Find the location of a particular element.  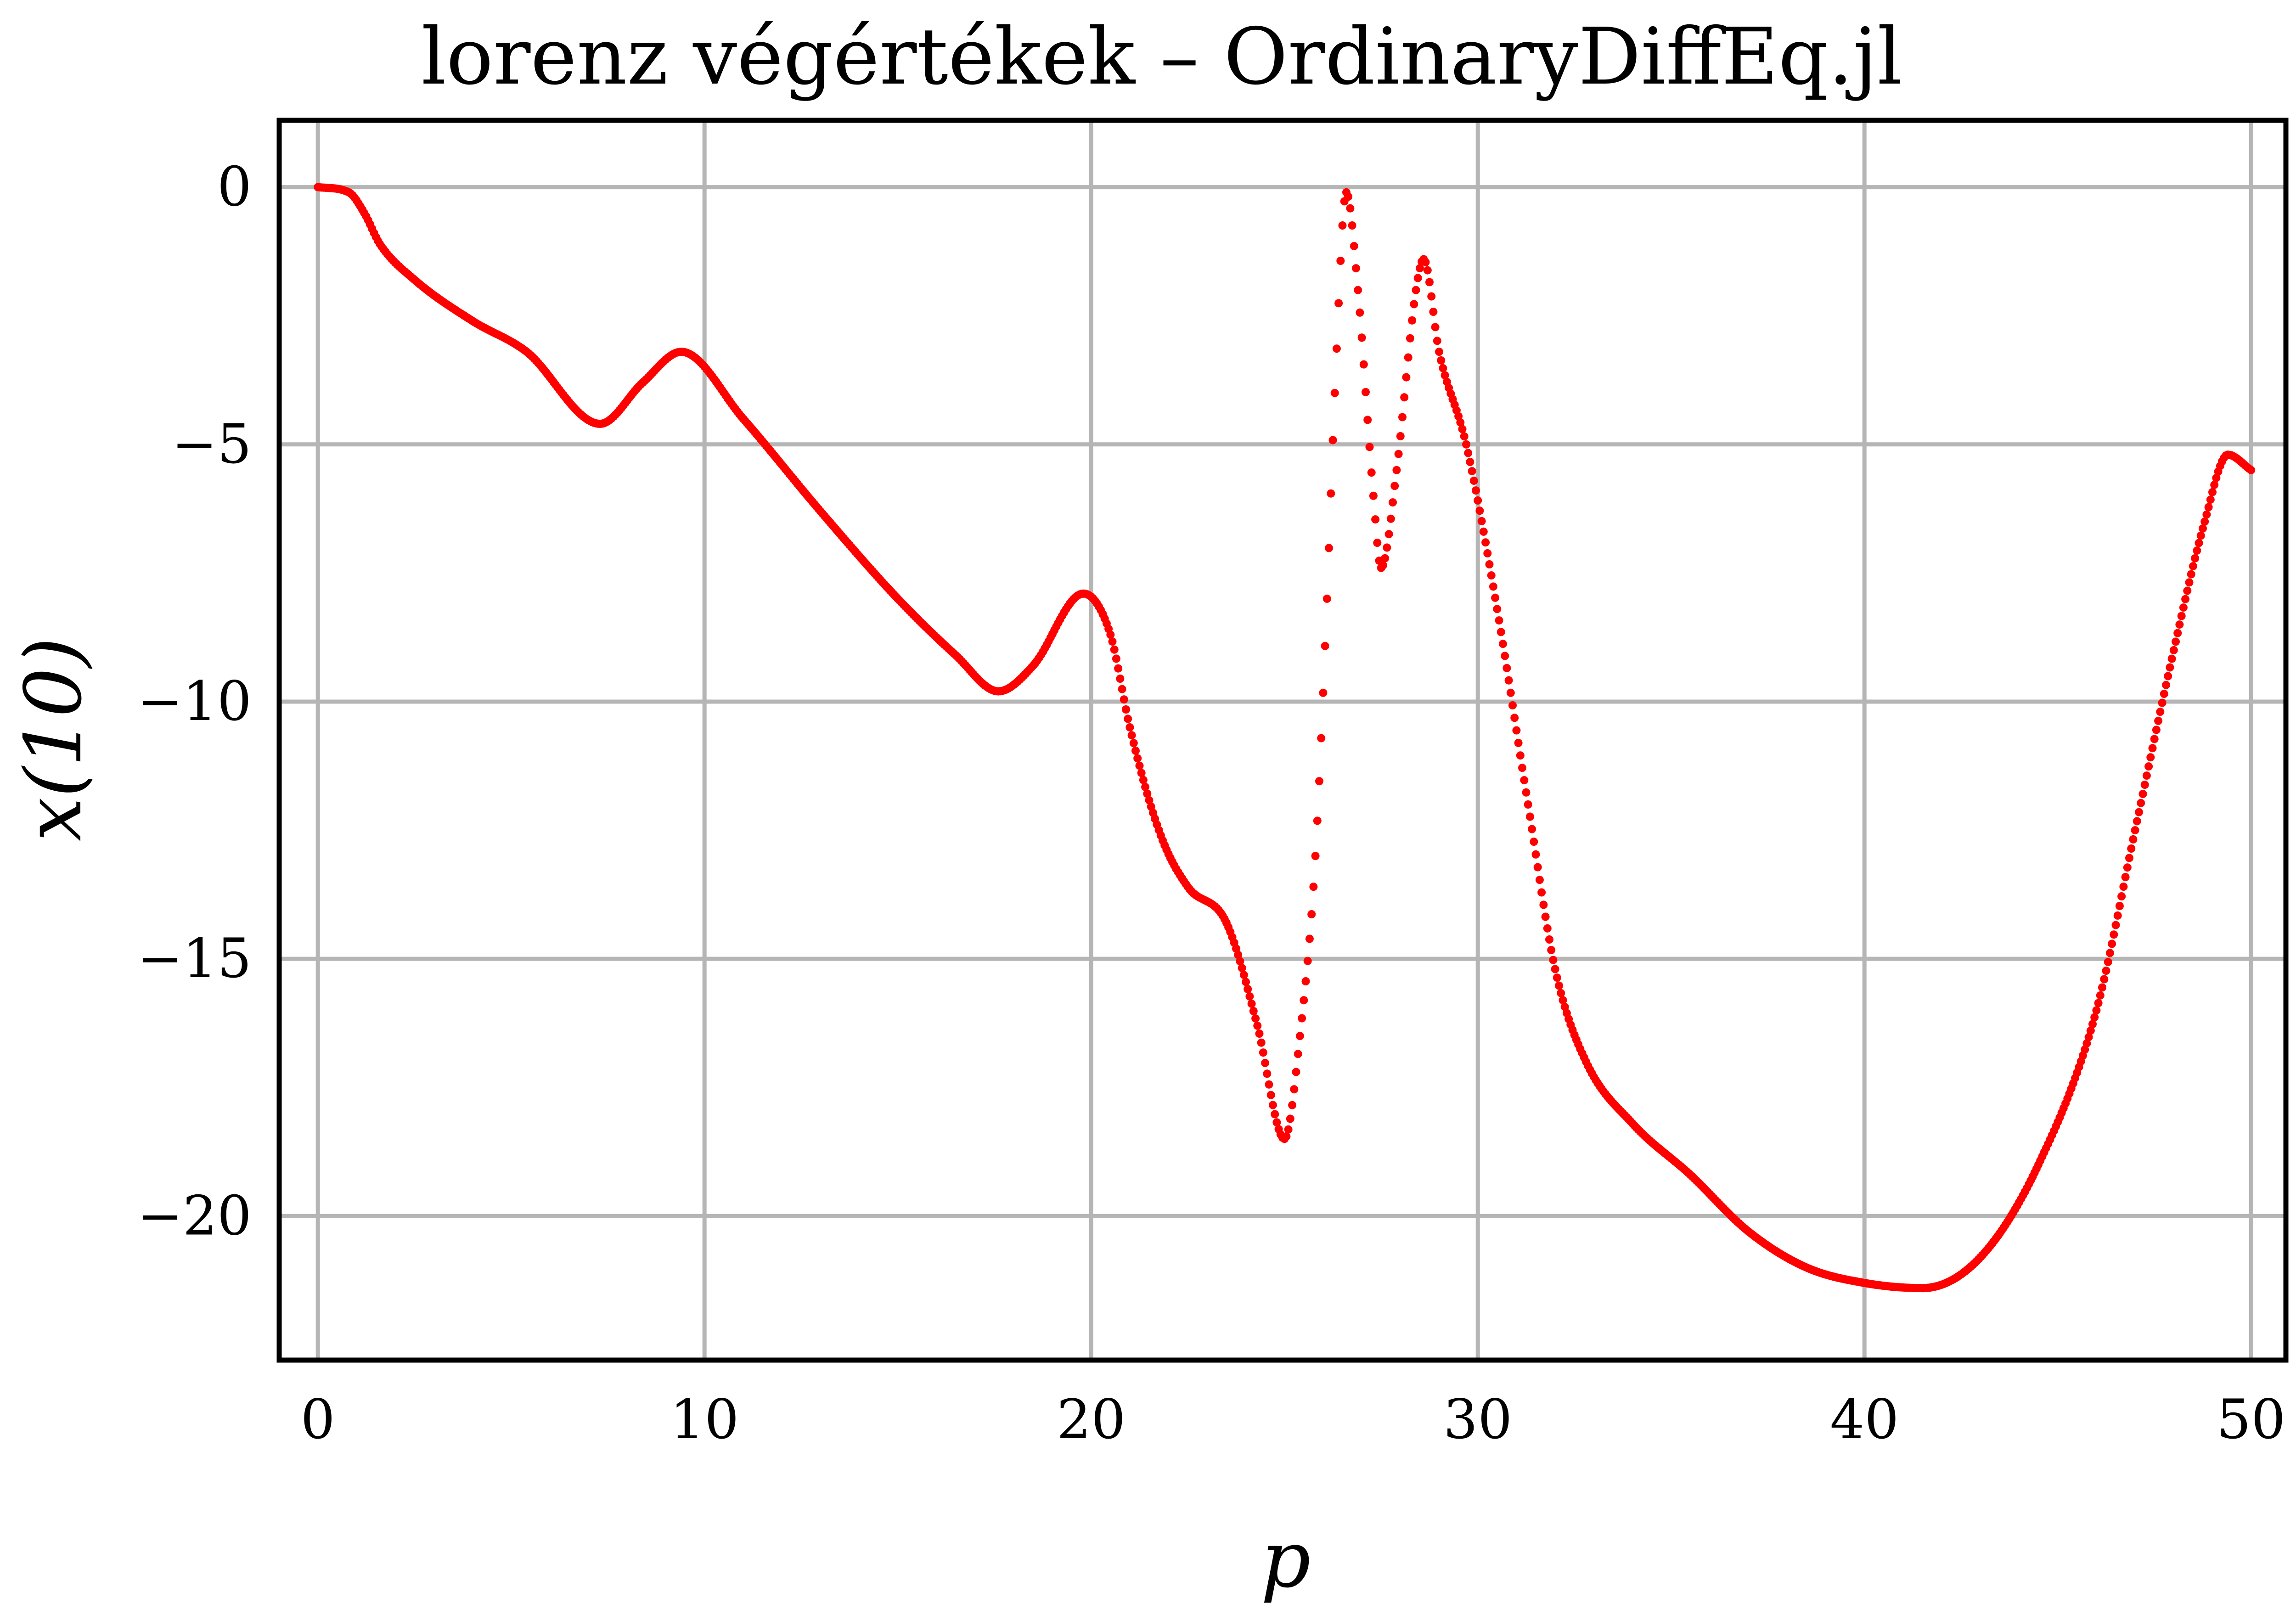

y-tick-label: −5 is located at coordinates (212, 444).